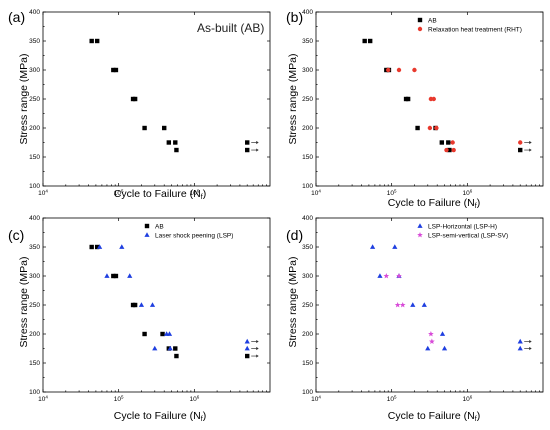 This screenshot has width=550, height=430. I want to click on x-axis-title-a: Cycle to Failure (Nf), so click(160, 194).